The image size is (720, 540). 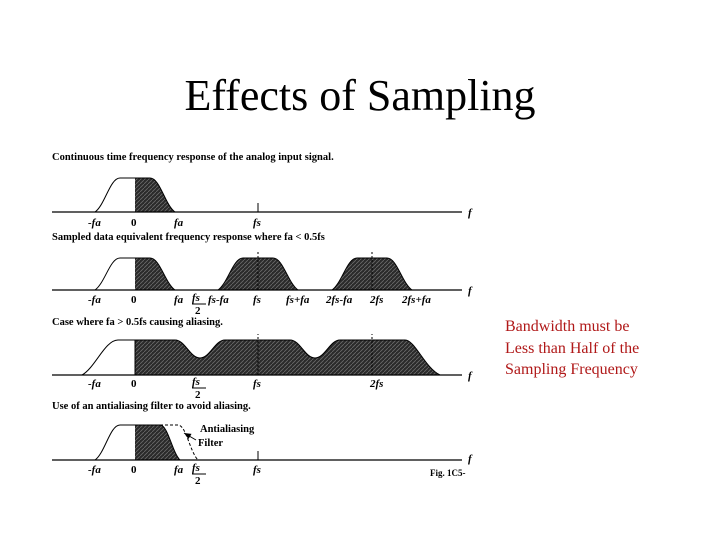 I want to click on note-line-2: Less than Half of the, so click(x=572, y=348).